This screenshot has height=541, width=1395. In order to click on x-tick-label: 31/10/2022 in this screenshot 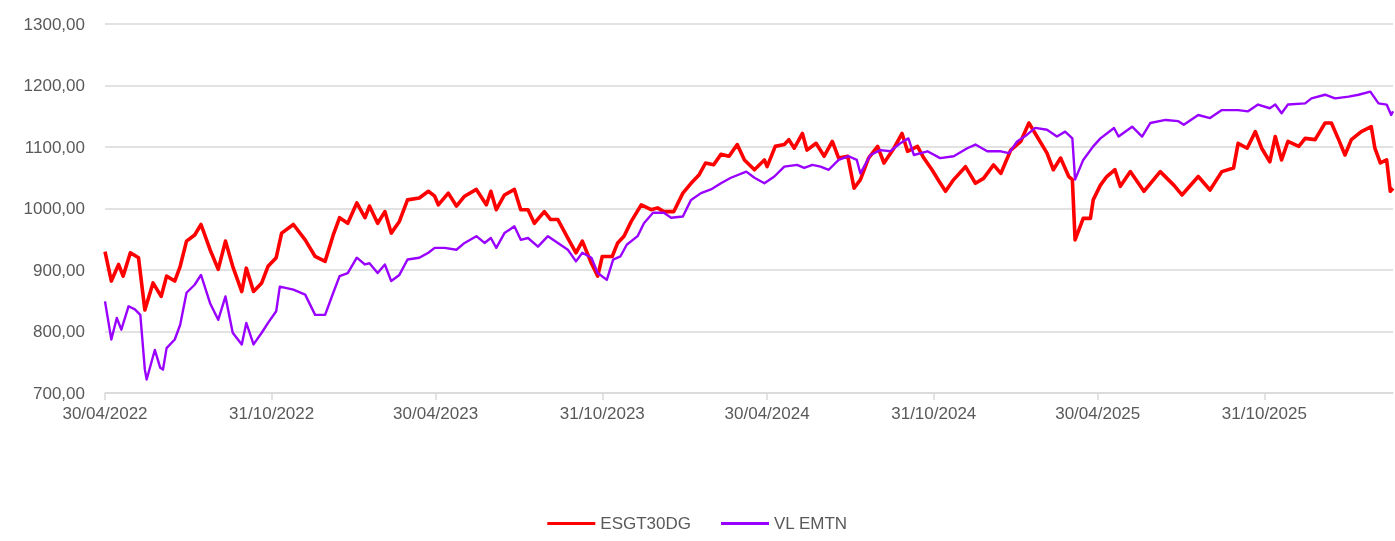, I will do `click(272, 413)`.